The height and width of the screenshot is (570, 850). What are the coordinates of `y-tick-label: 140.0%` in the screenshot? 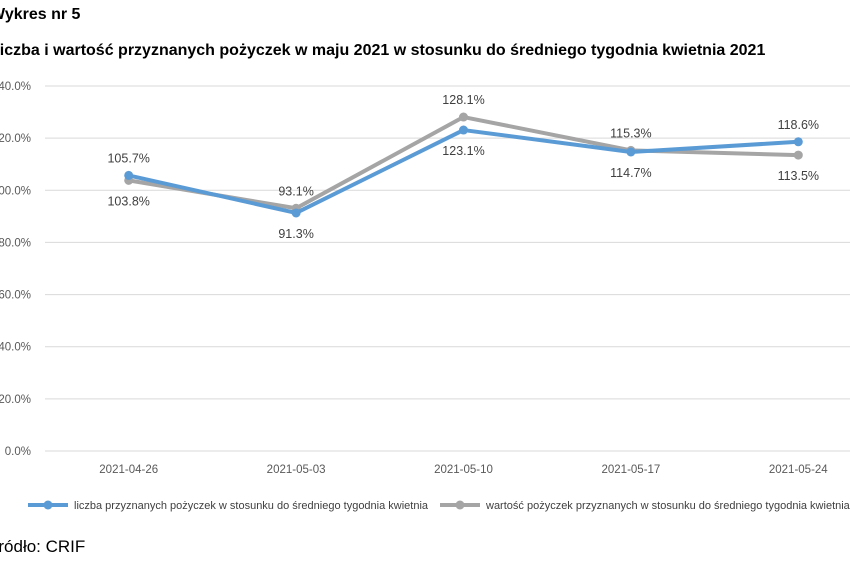 It's located at (15, 87).